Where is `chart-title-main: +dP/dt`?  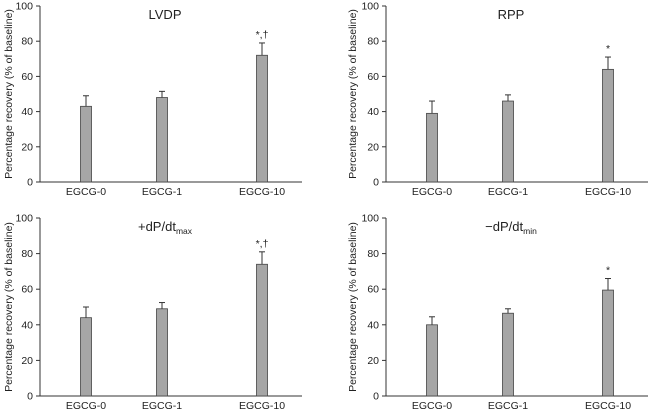 chart-title-main: +dP/dt is located at coordinates (157, 226).